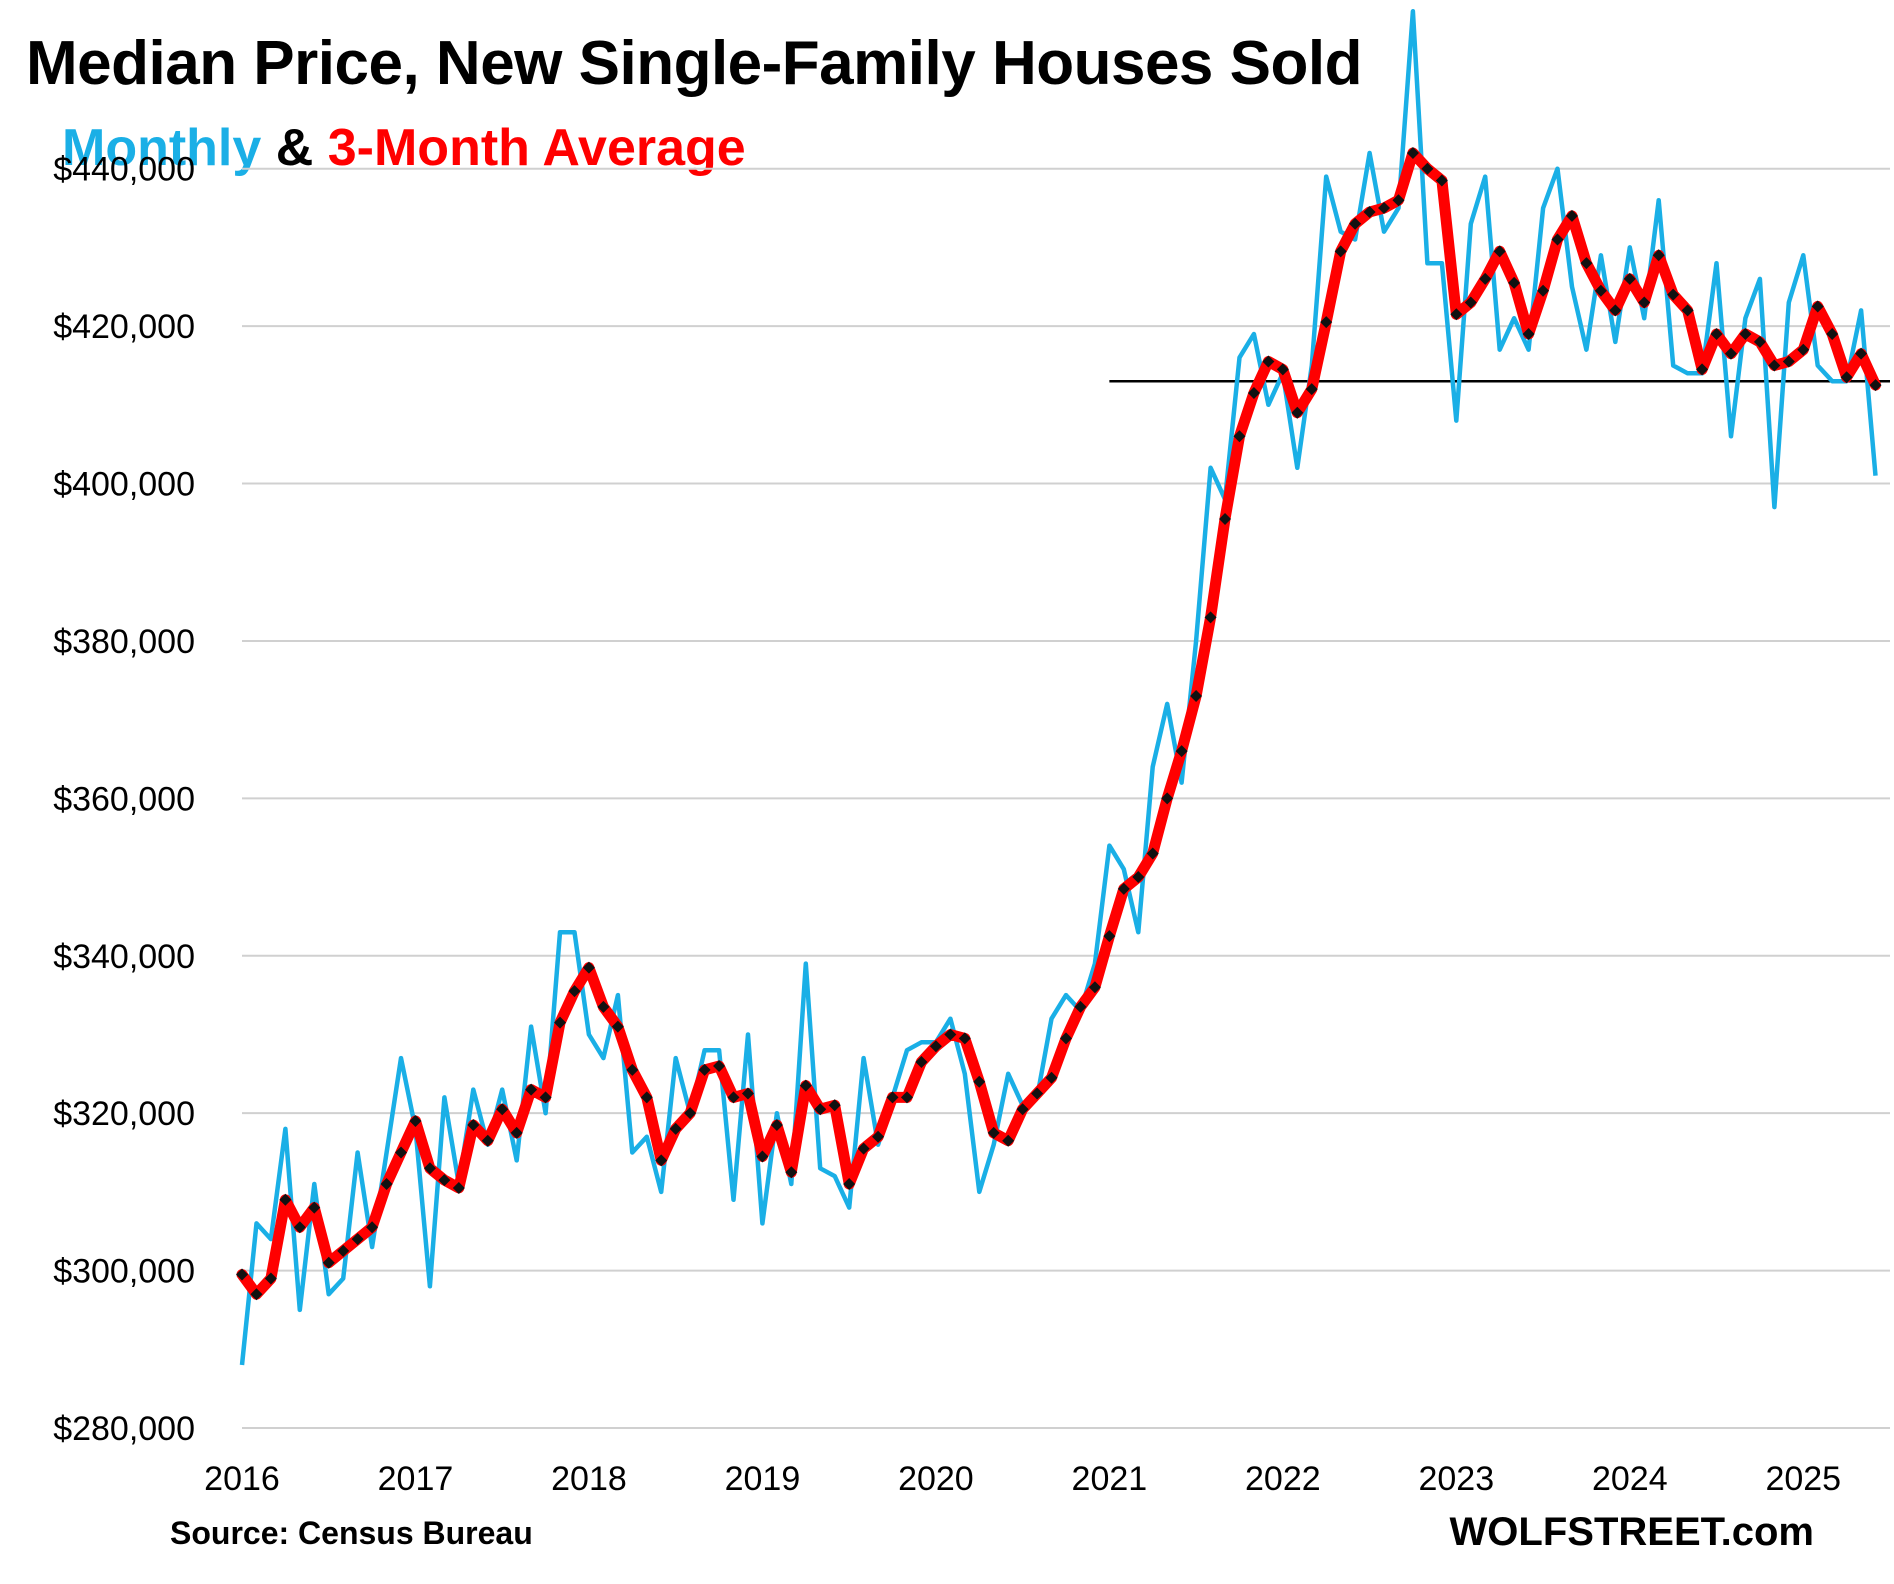 This screenshot has height=1584, width=1894. What do you see at coordinates (124, 1114) in the screenshot?
I see `y-tick-label: $320,000` at bounding box center [124, 1114].